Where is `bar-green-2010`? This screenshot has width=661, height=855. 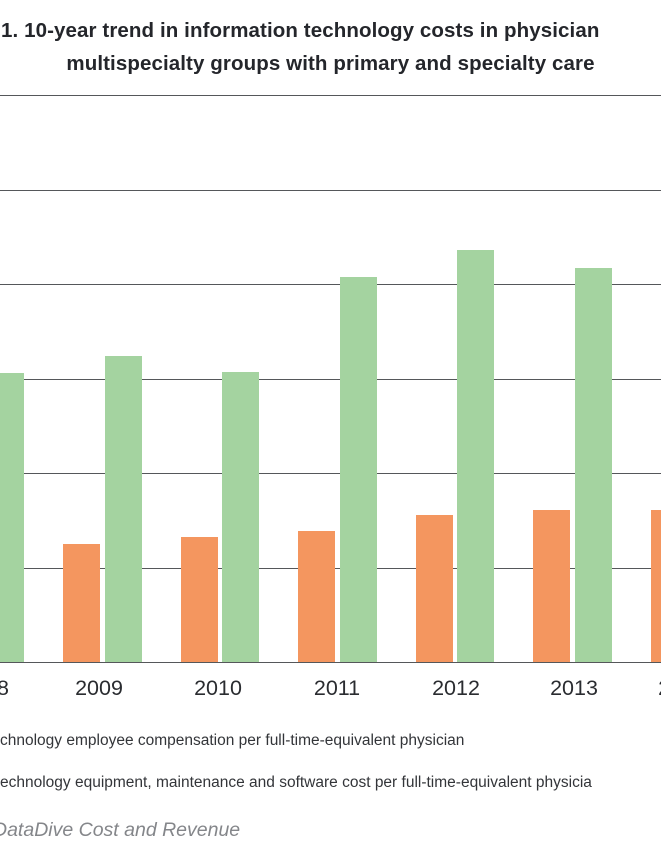
bar-green-2010 is located at coordinates (240, 516).